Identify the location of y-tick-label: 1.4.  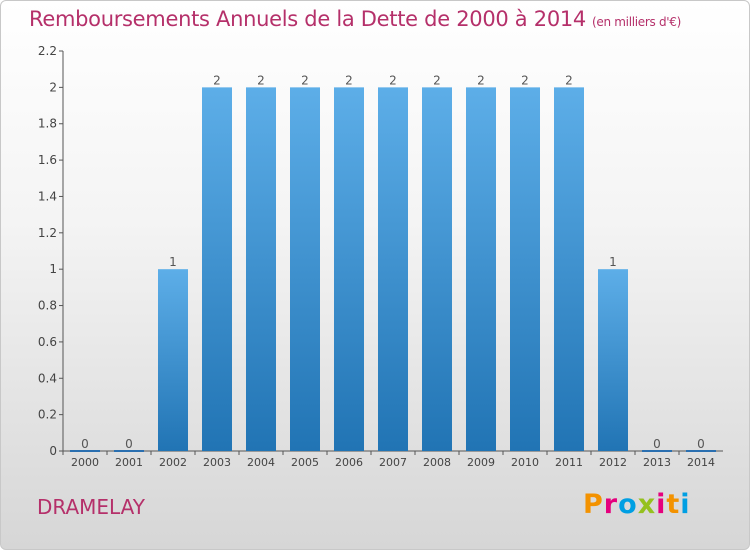
(47, 196).